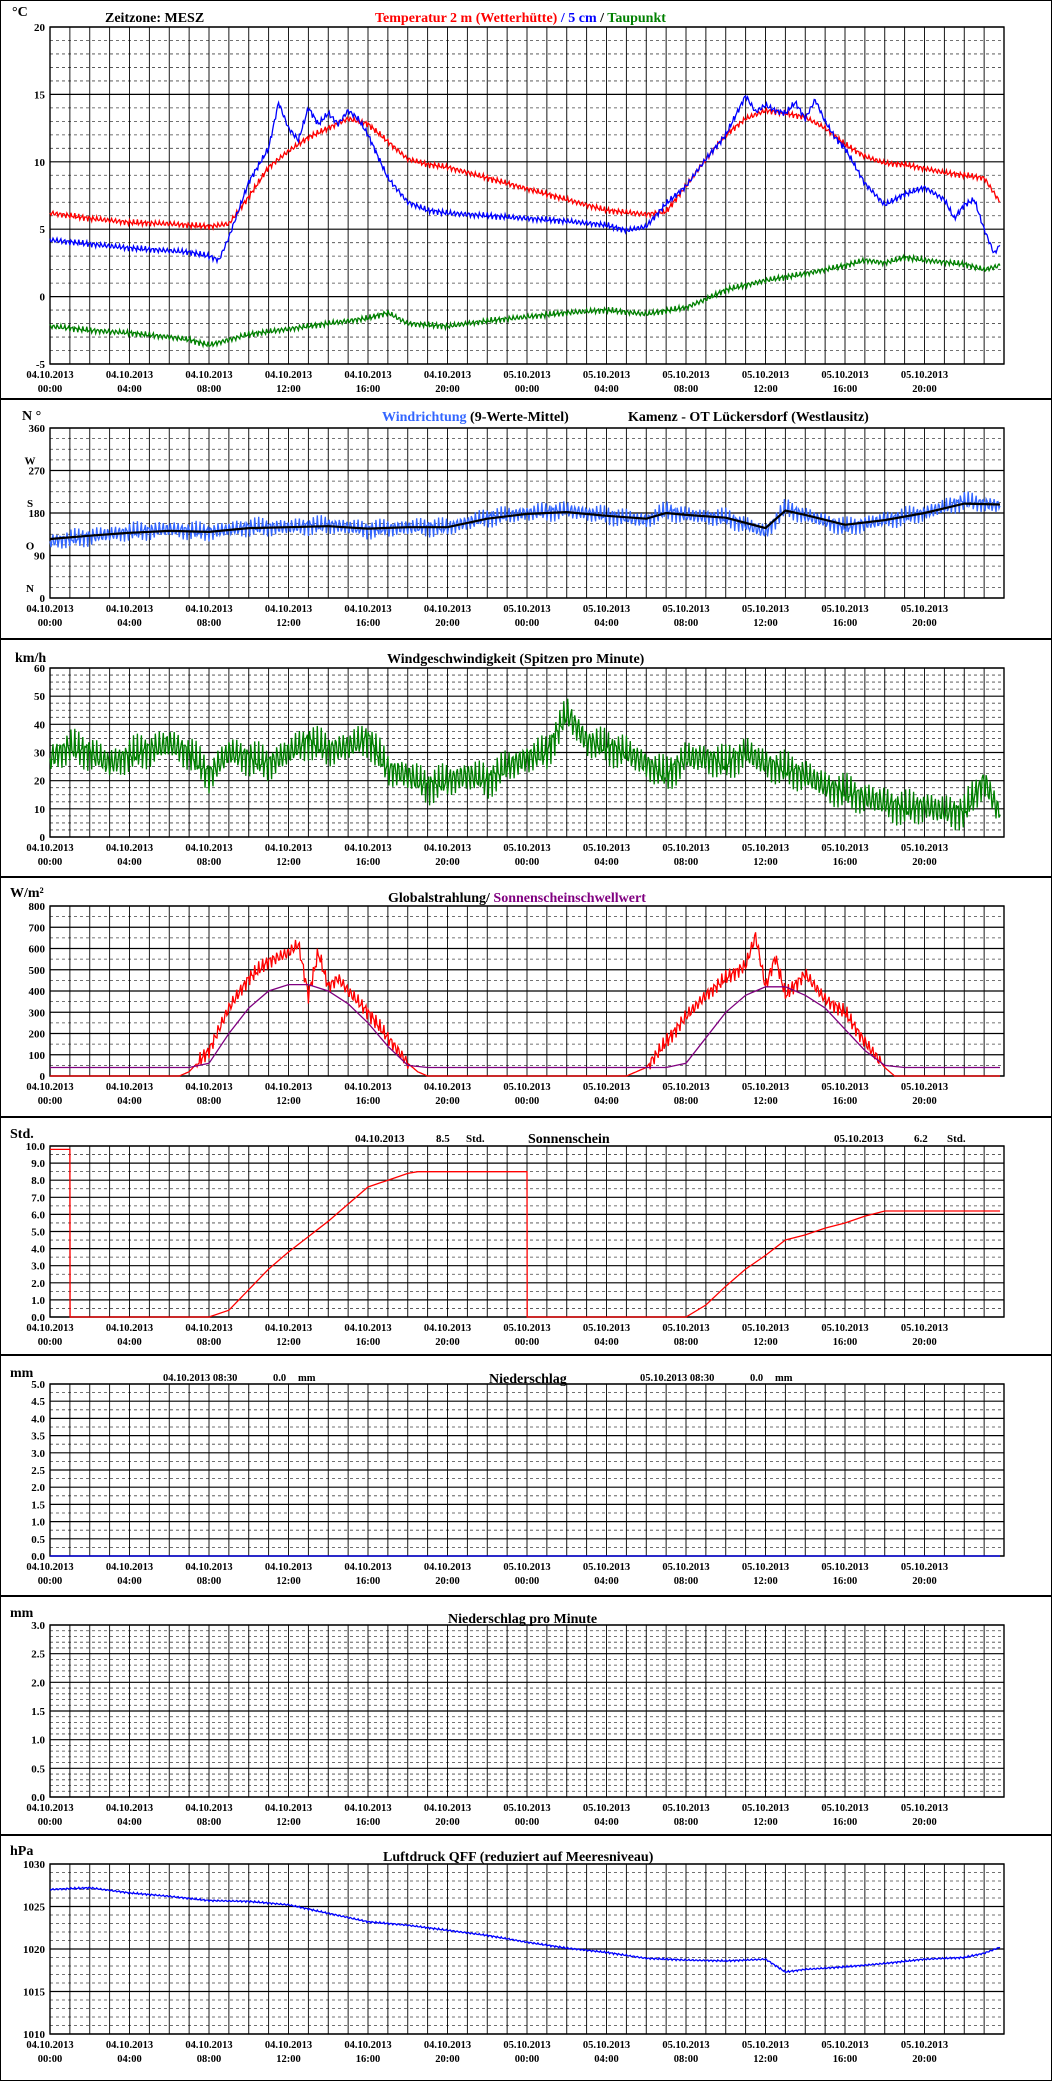  What do you see at coordinates (38, 1267) in the screenshot?
I see `y-tick-label: 3.0` at bounding box center [38, 1267].